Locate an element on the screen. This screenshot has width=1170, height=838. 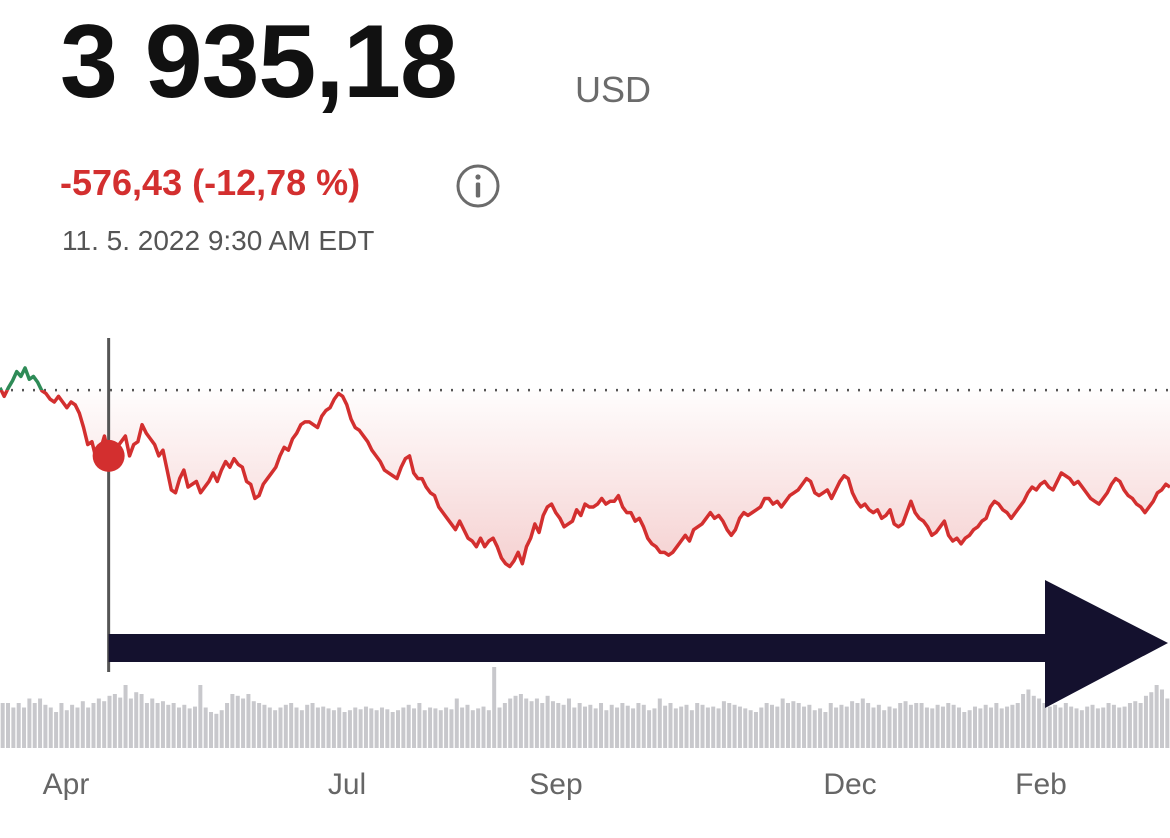
price-value: 3 935,18 is located at coordinates (259, 62).